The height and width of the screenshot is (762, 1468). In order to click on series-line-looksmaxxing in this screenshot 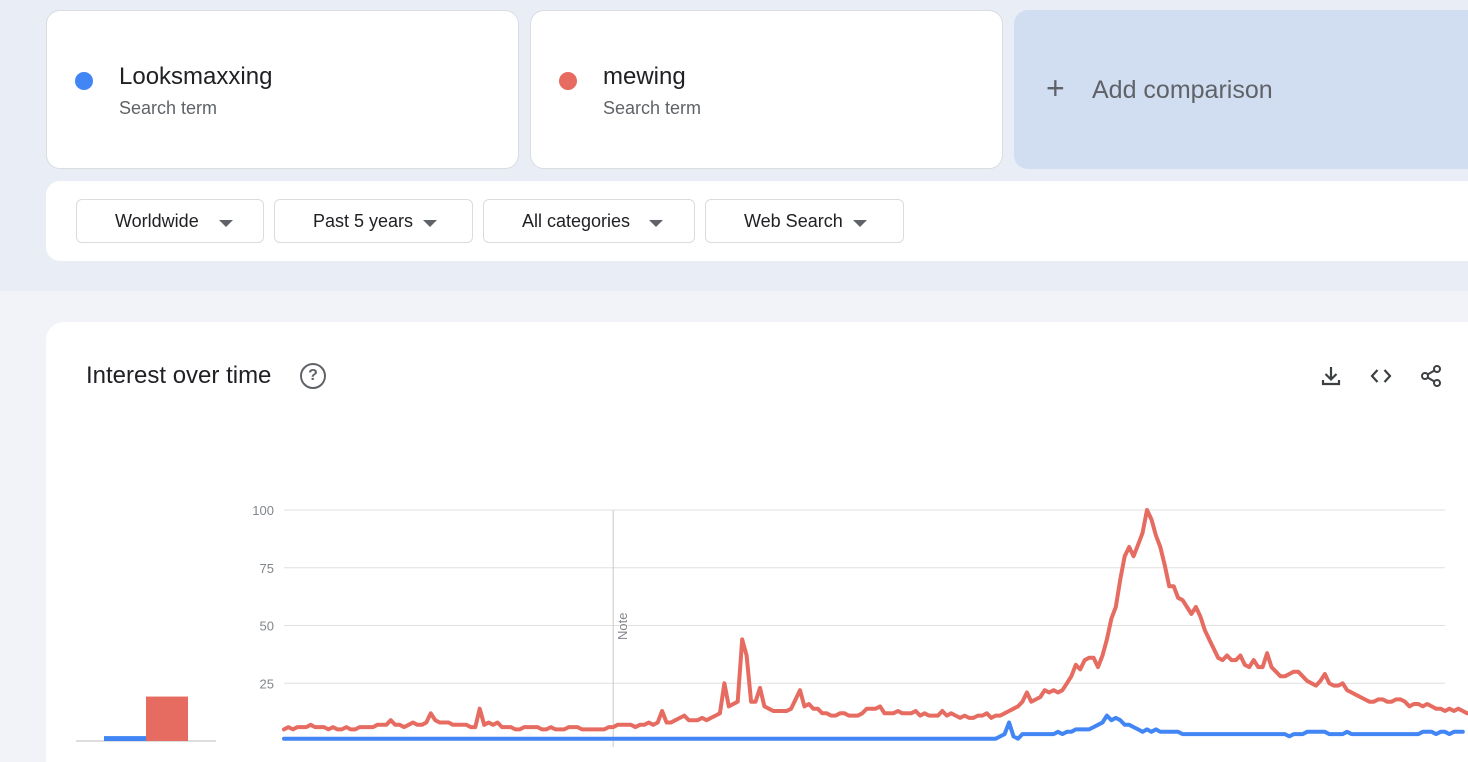, I will do `click(873, 727)`.